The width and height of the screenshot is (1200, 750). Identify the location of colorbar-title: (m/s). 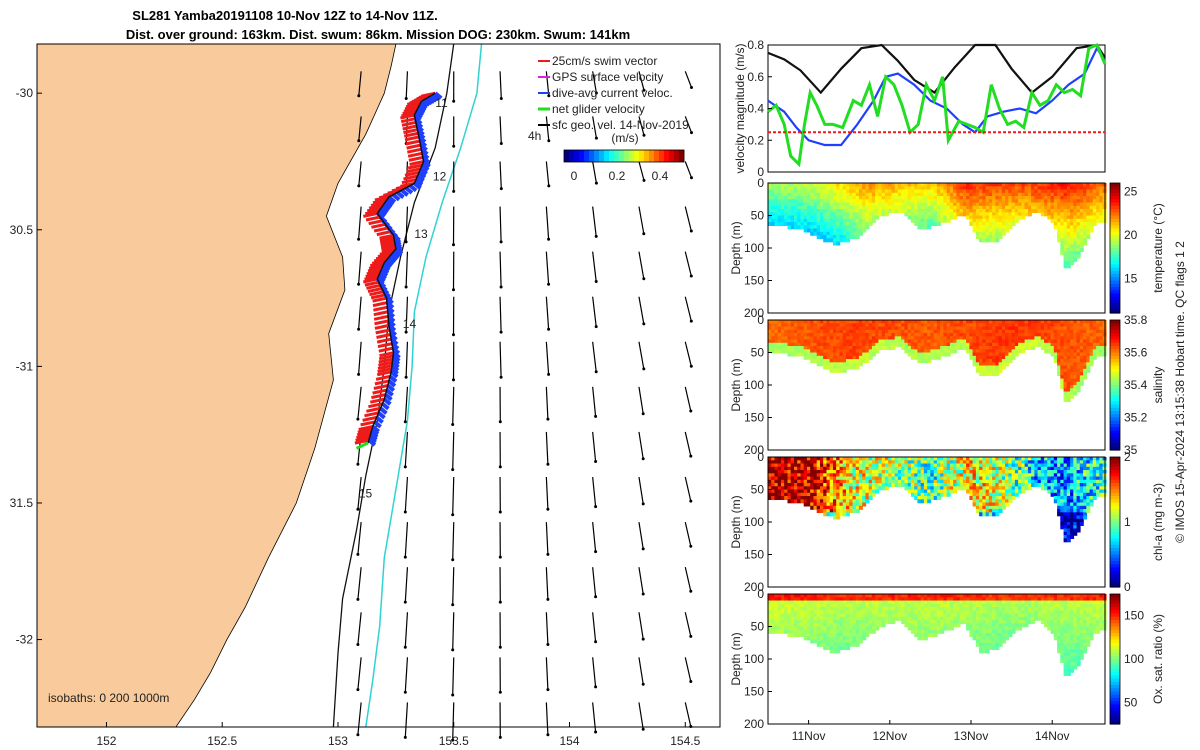
(624, 138).